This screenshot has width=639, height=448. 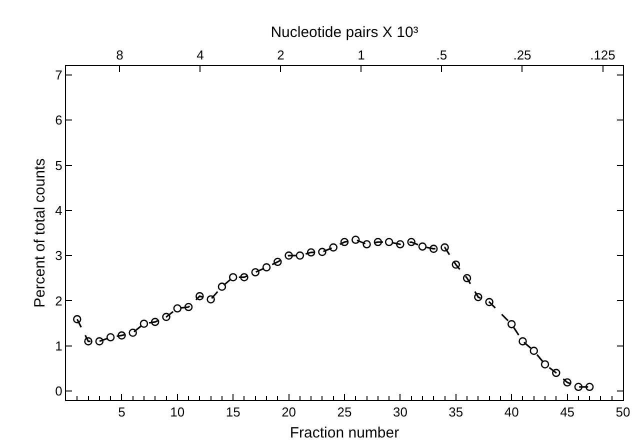 I want to click on x-tick-label: 20, so click(x=289, y=412).